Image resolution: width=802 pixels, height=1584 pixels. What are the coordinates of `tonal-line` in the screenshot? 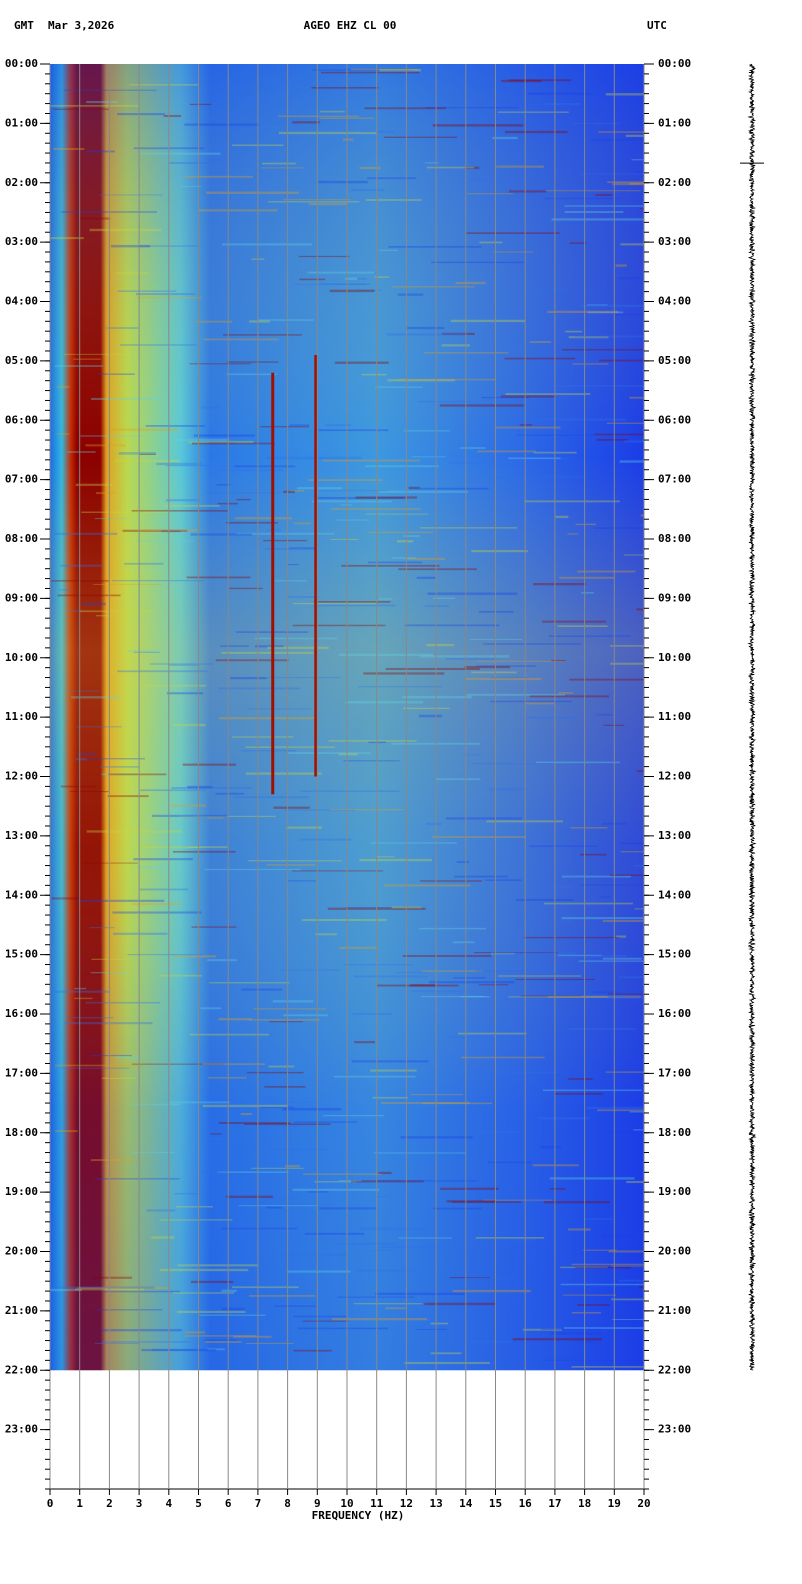 It's located at (316, 565).